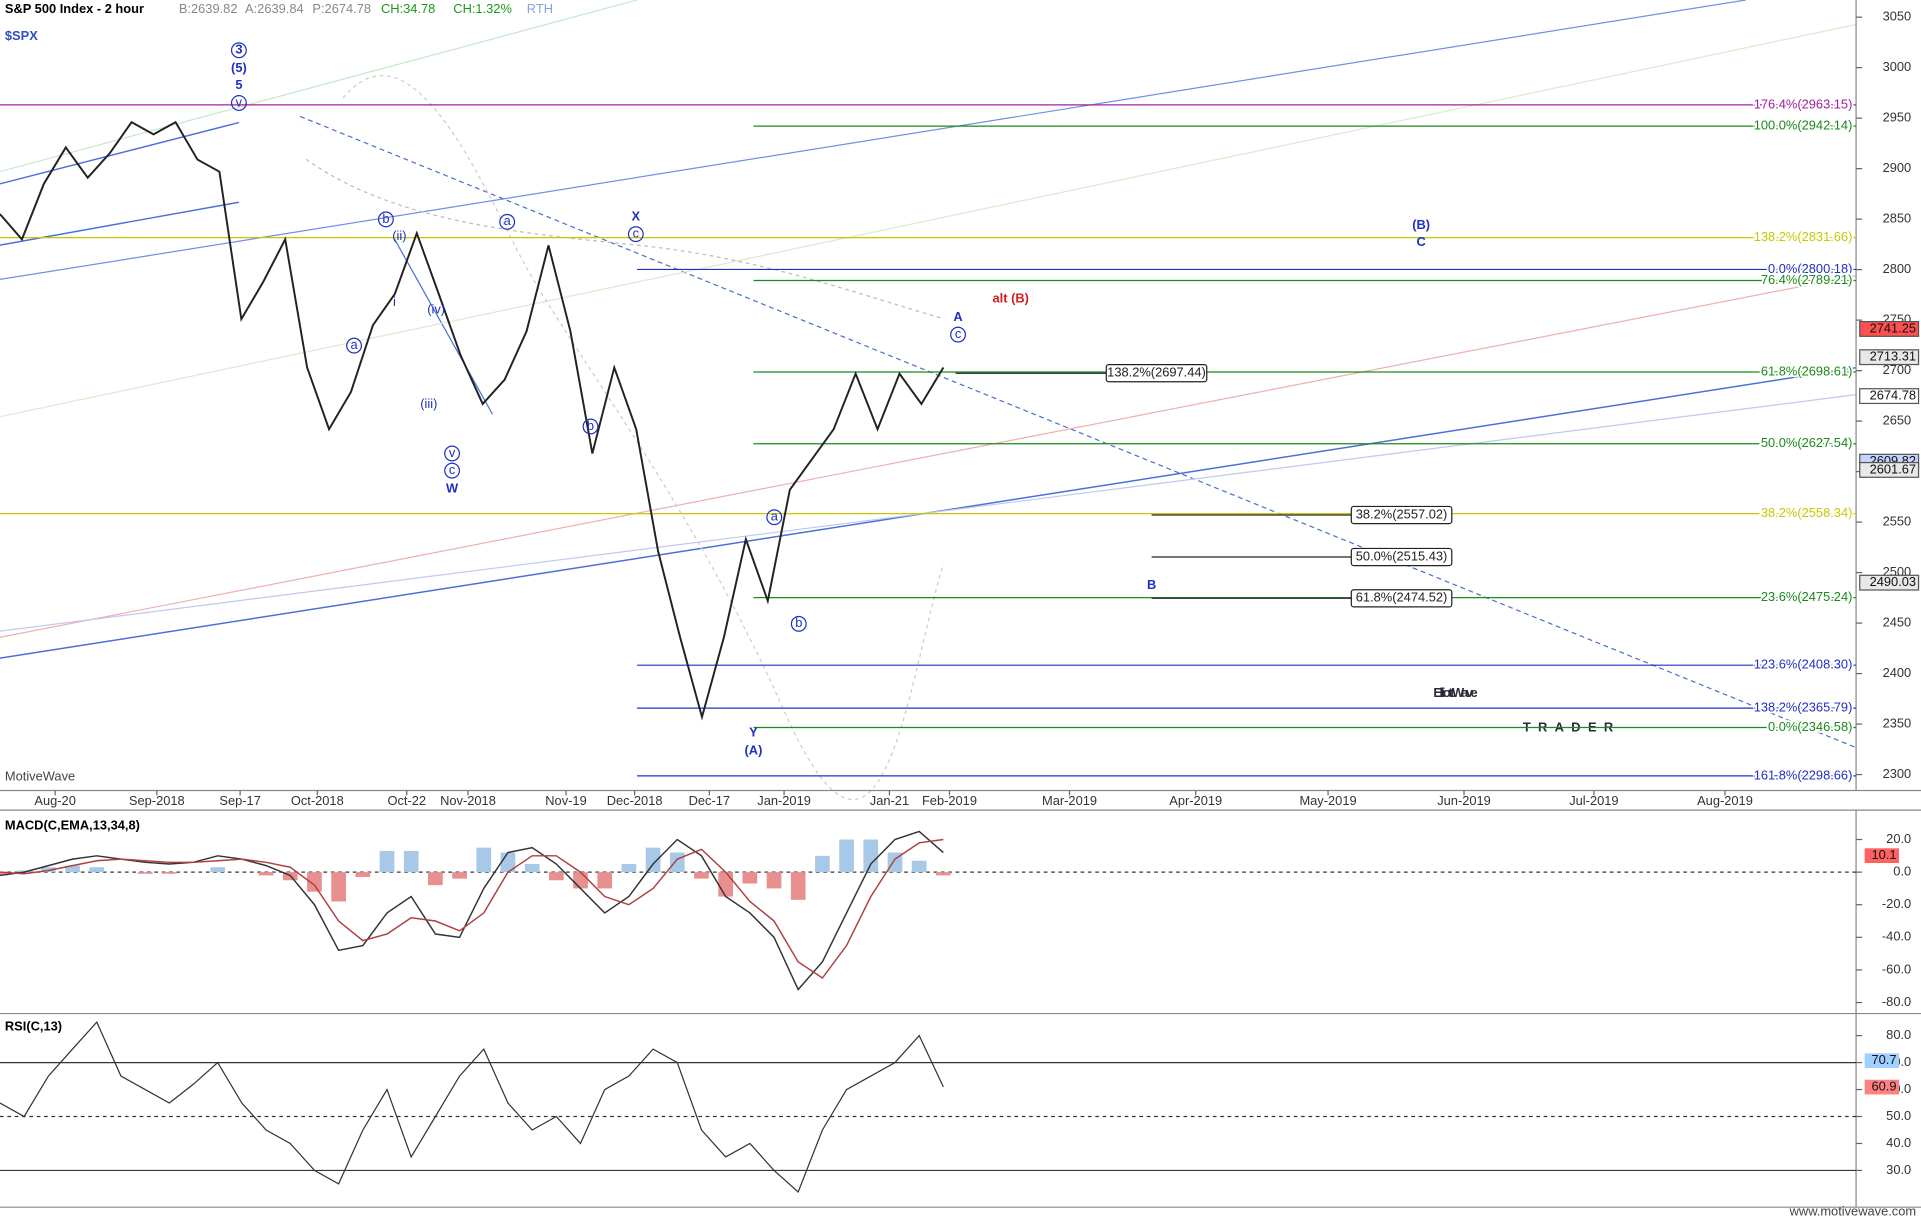  Describe the element at coordinates (635, 800) in the screenshot. I see `x-tick-label: Dec-2018` at that location.